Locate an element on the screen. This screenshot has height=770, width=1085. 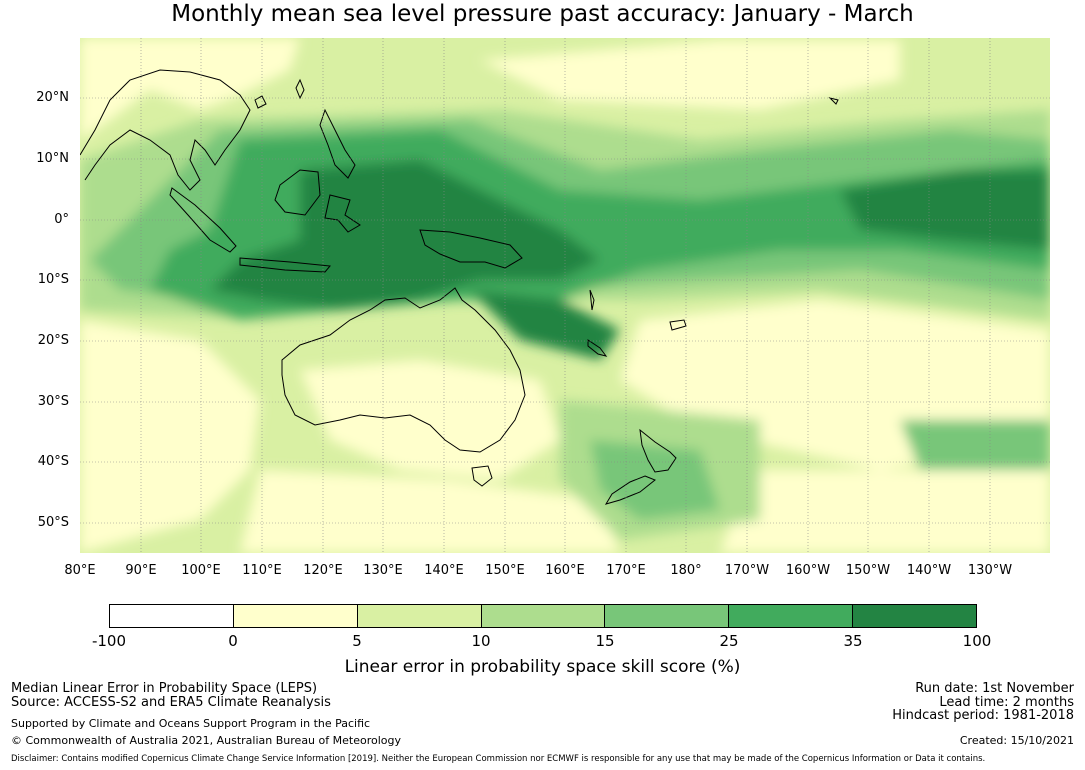
created-text: Created: 15/10/2021 is located at coordinates (1016, 740).